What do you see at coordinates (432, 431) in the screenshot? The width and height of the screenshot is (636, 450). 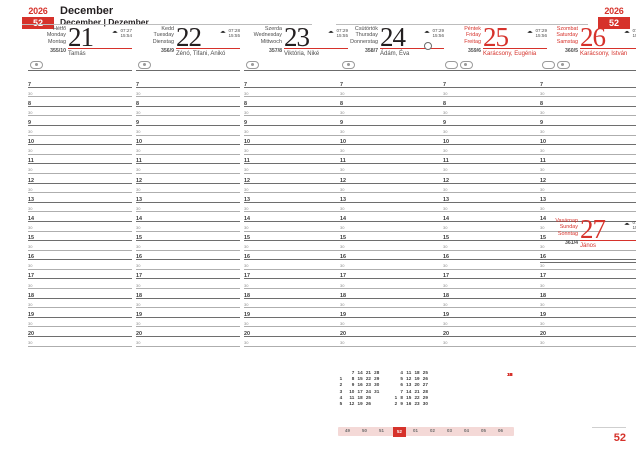 I see `mini-week-number: 02` at bounding box center [432, 431].